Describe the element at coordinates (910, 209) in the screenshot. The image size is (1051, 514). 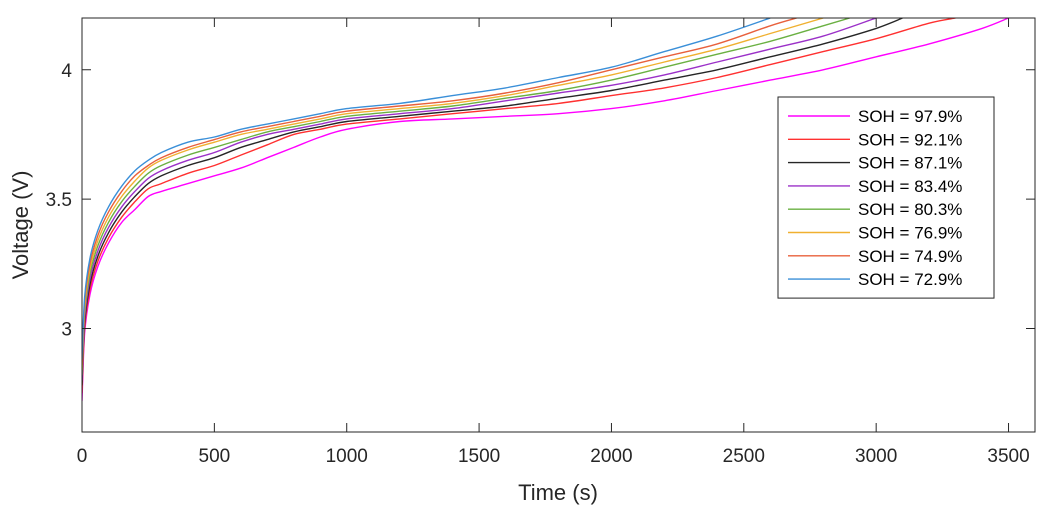
I see `legend-label: SOH = 80.3%` at that location.